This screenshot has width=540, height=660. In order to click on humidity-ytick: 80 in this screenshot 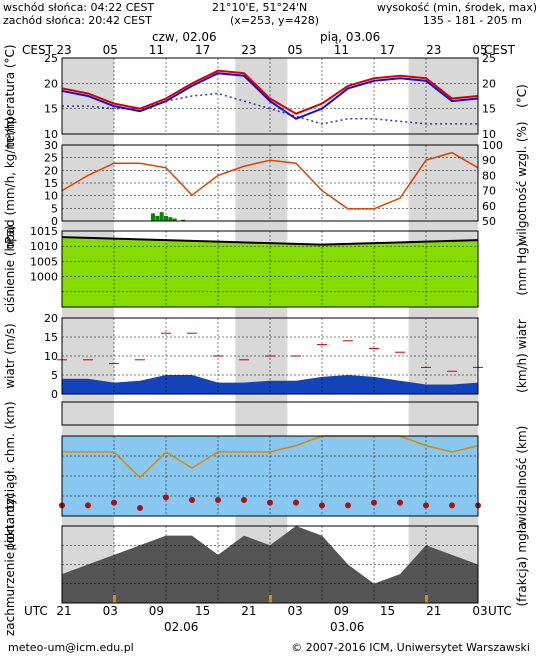, I will do `click(489, 175)`.